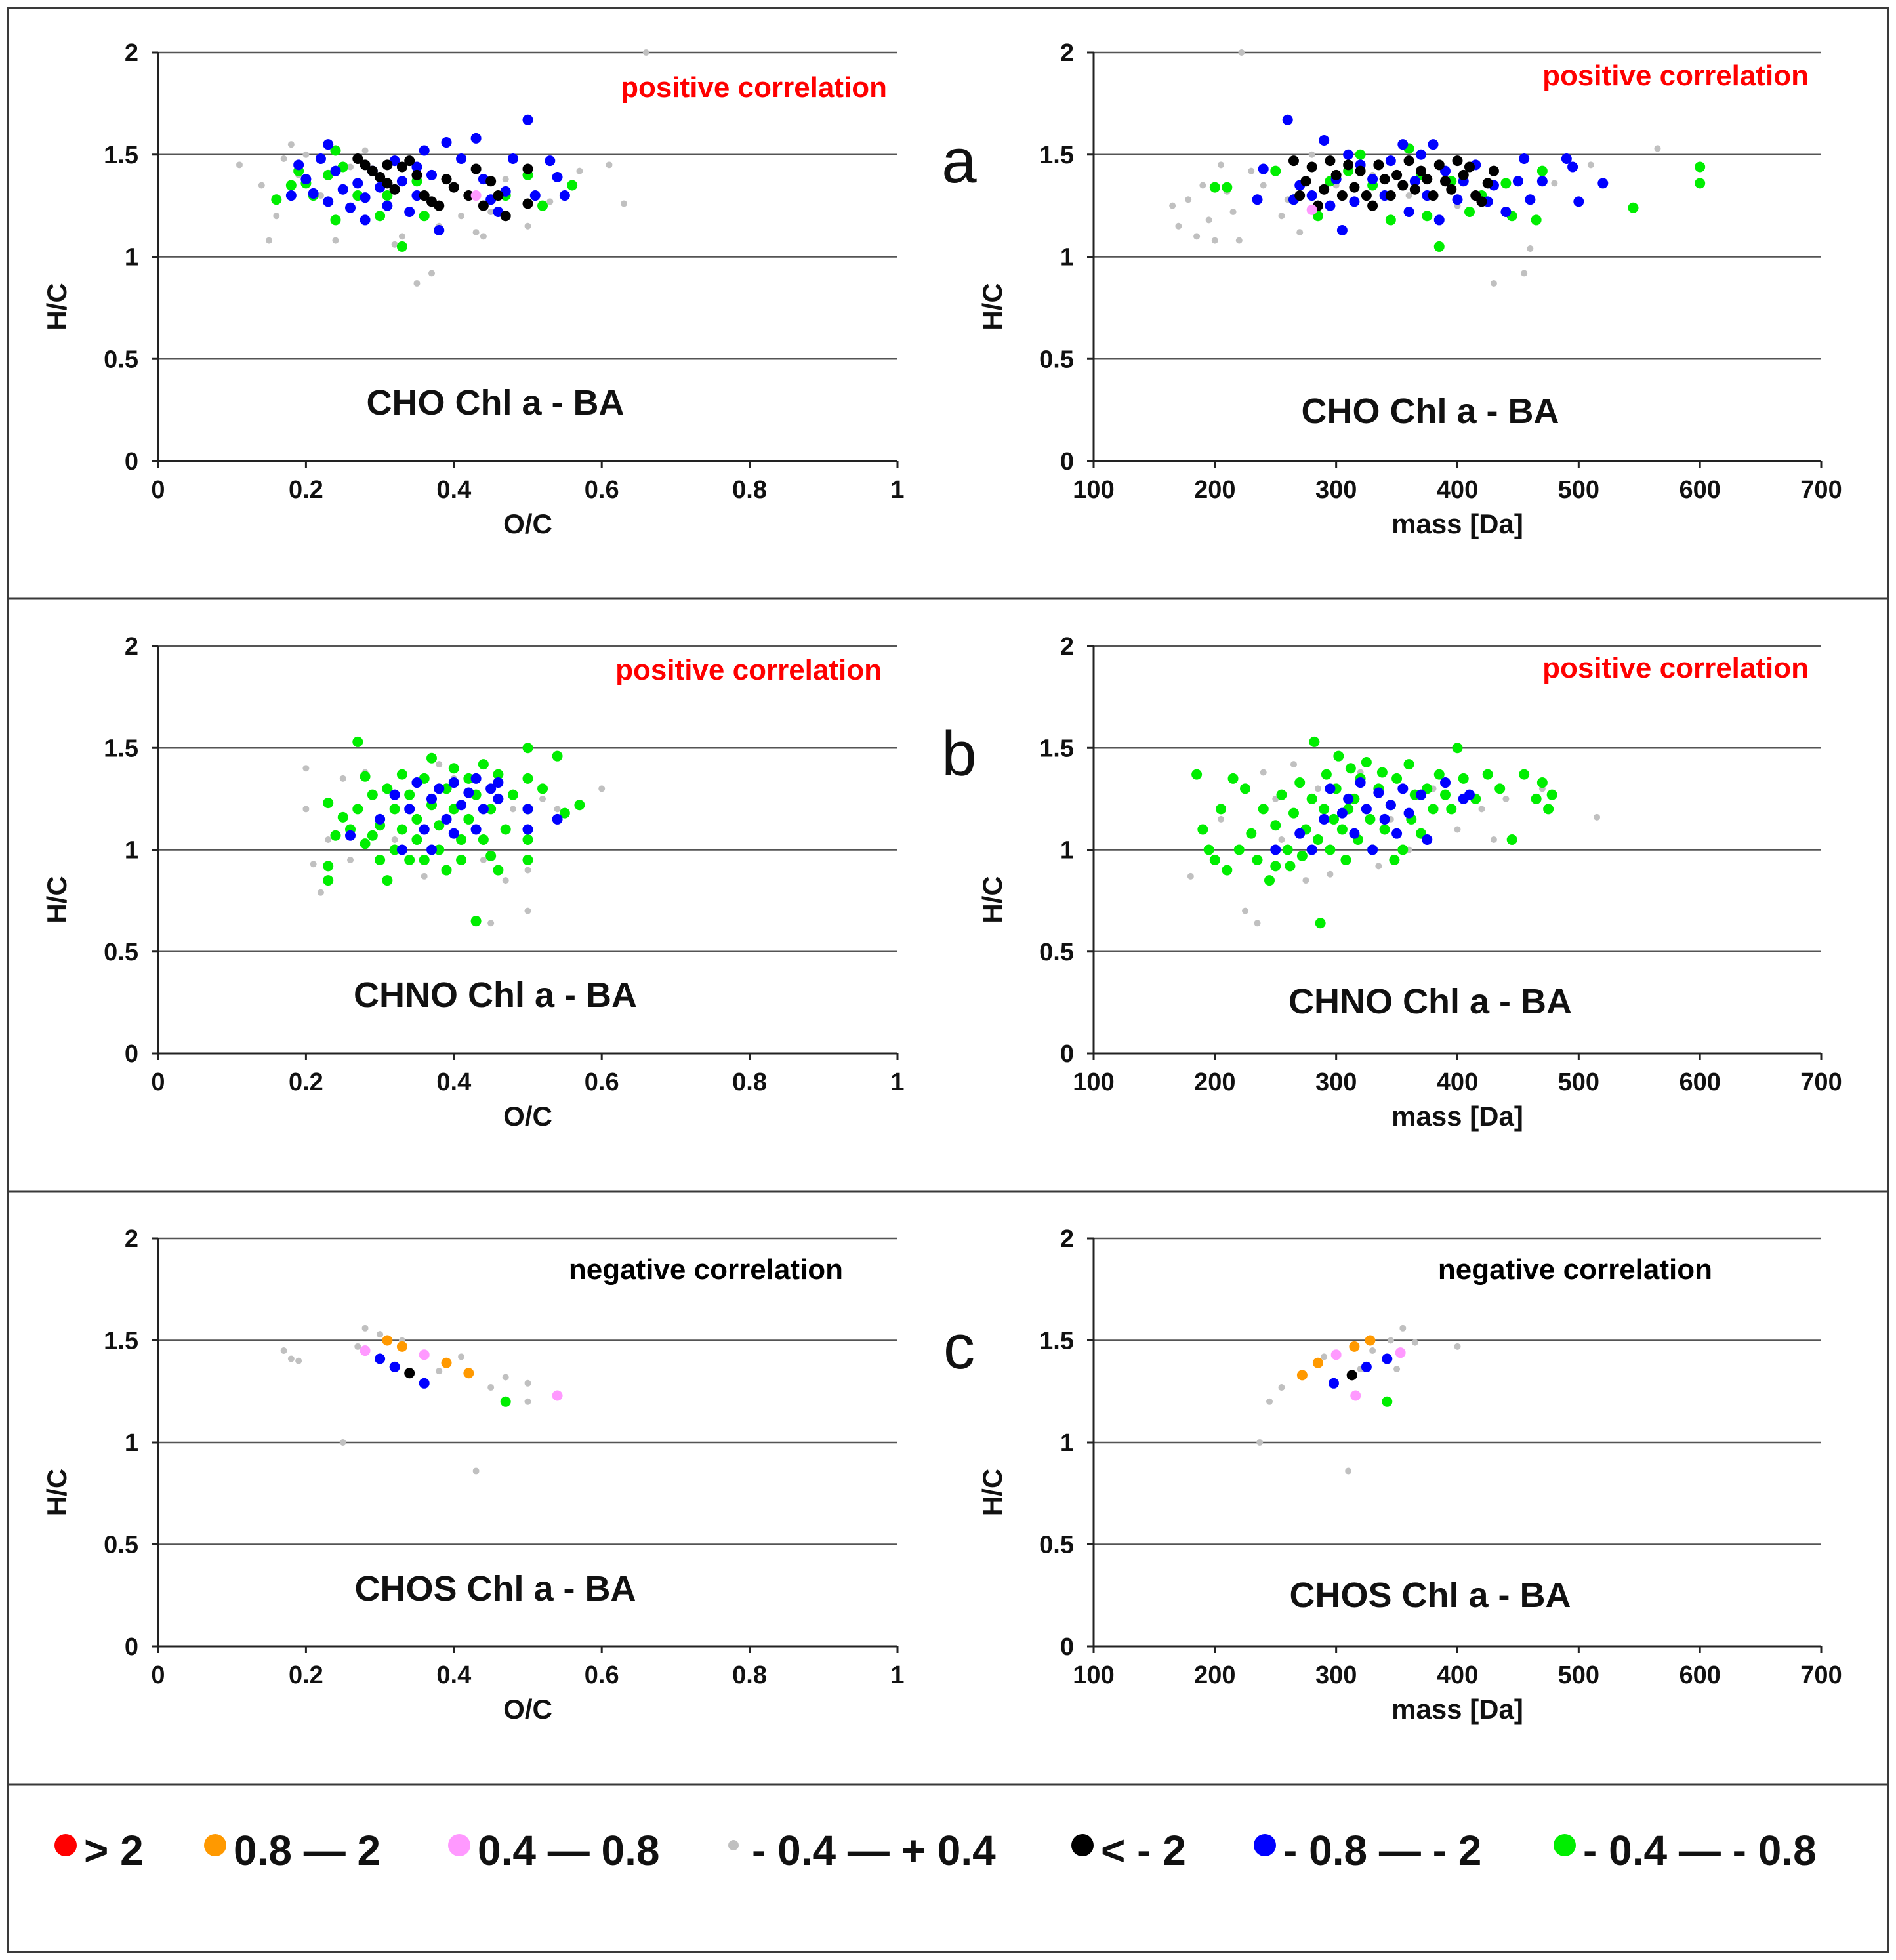 The height and width of the screenshot is (1960, 1896). What do you see at coordinates (453, 1083) in the screenshot?
I see `x-tick-label: 0.4` at bounding box center [453, 1083].